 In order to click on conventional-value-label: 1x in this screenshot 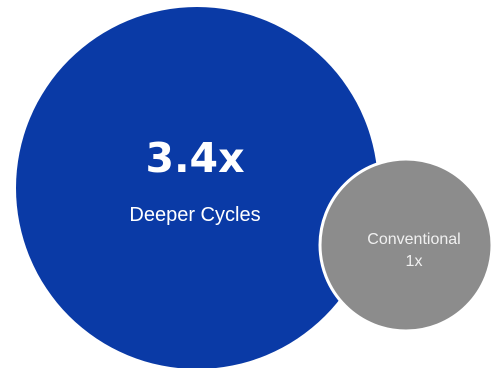, I will do `click(414, 261)`.